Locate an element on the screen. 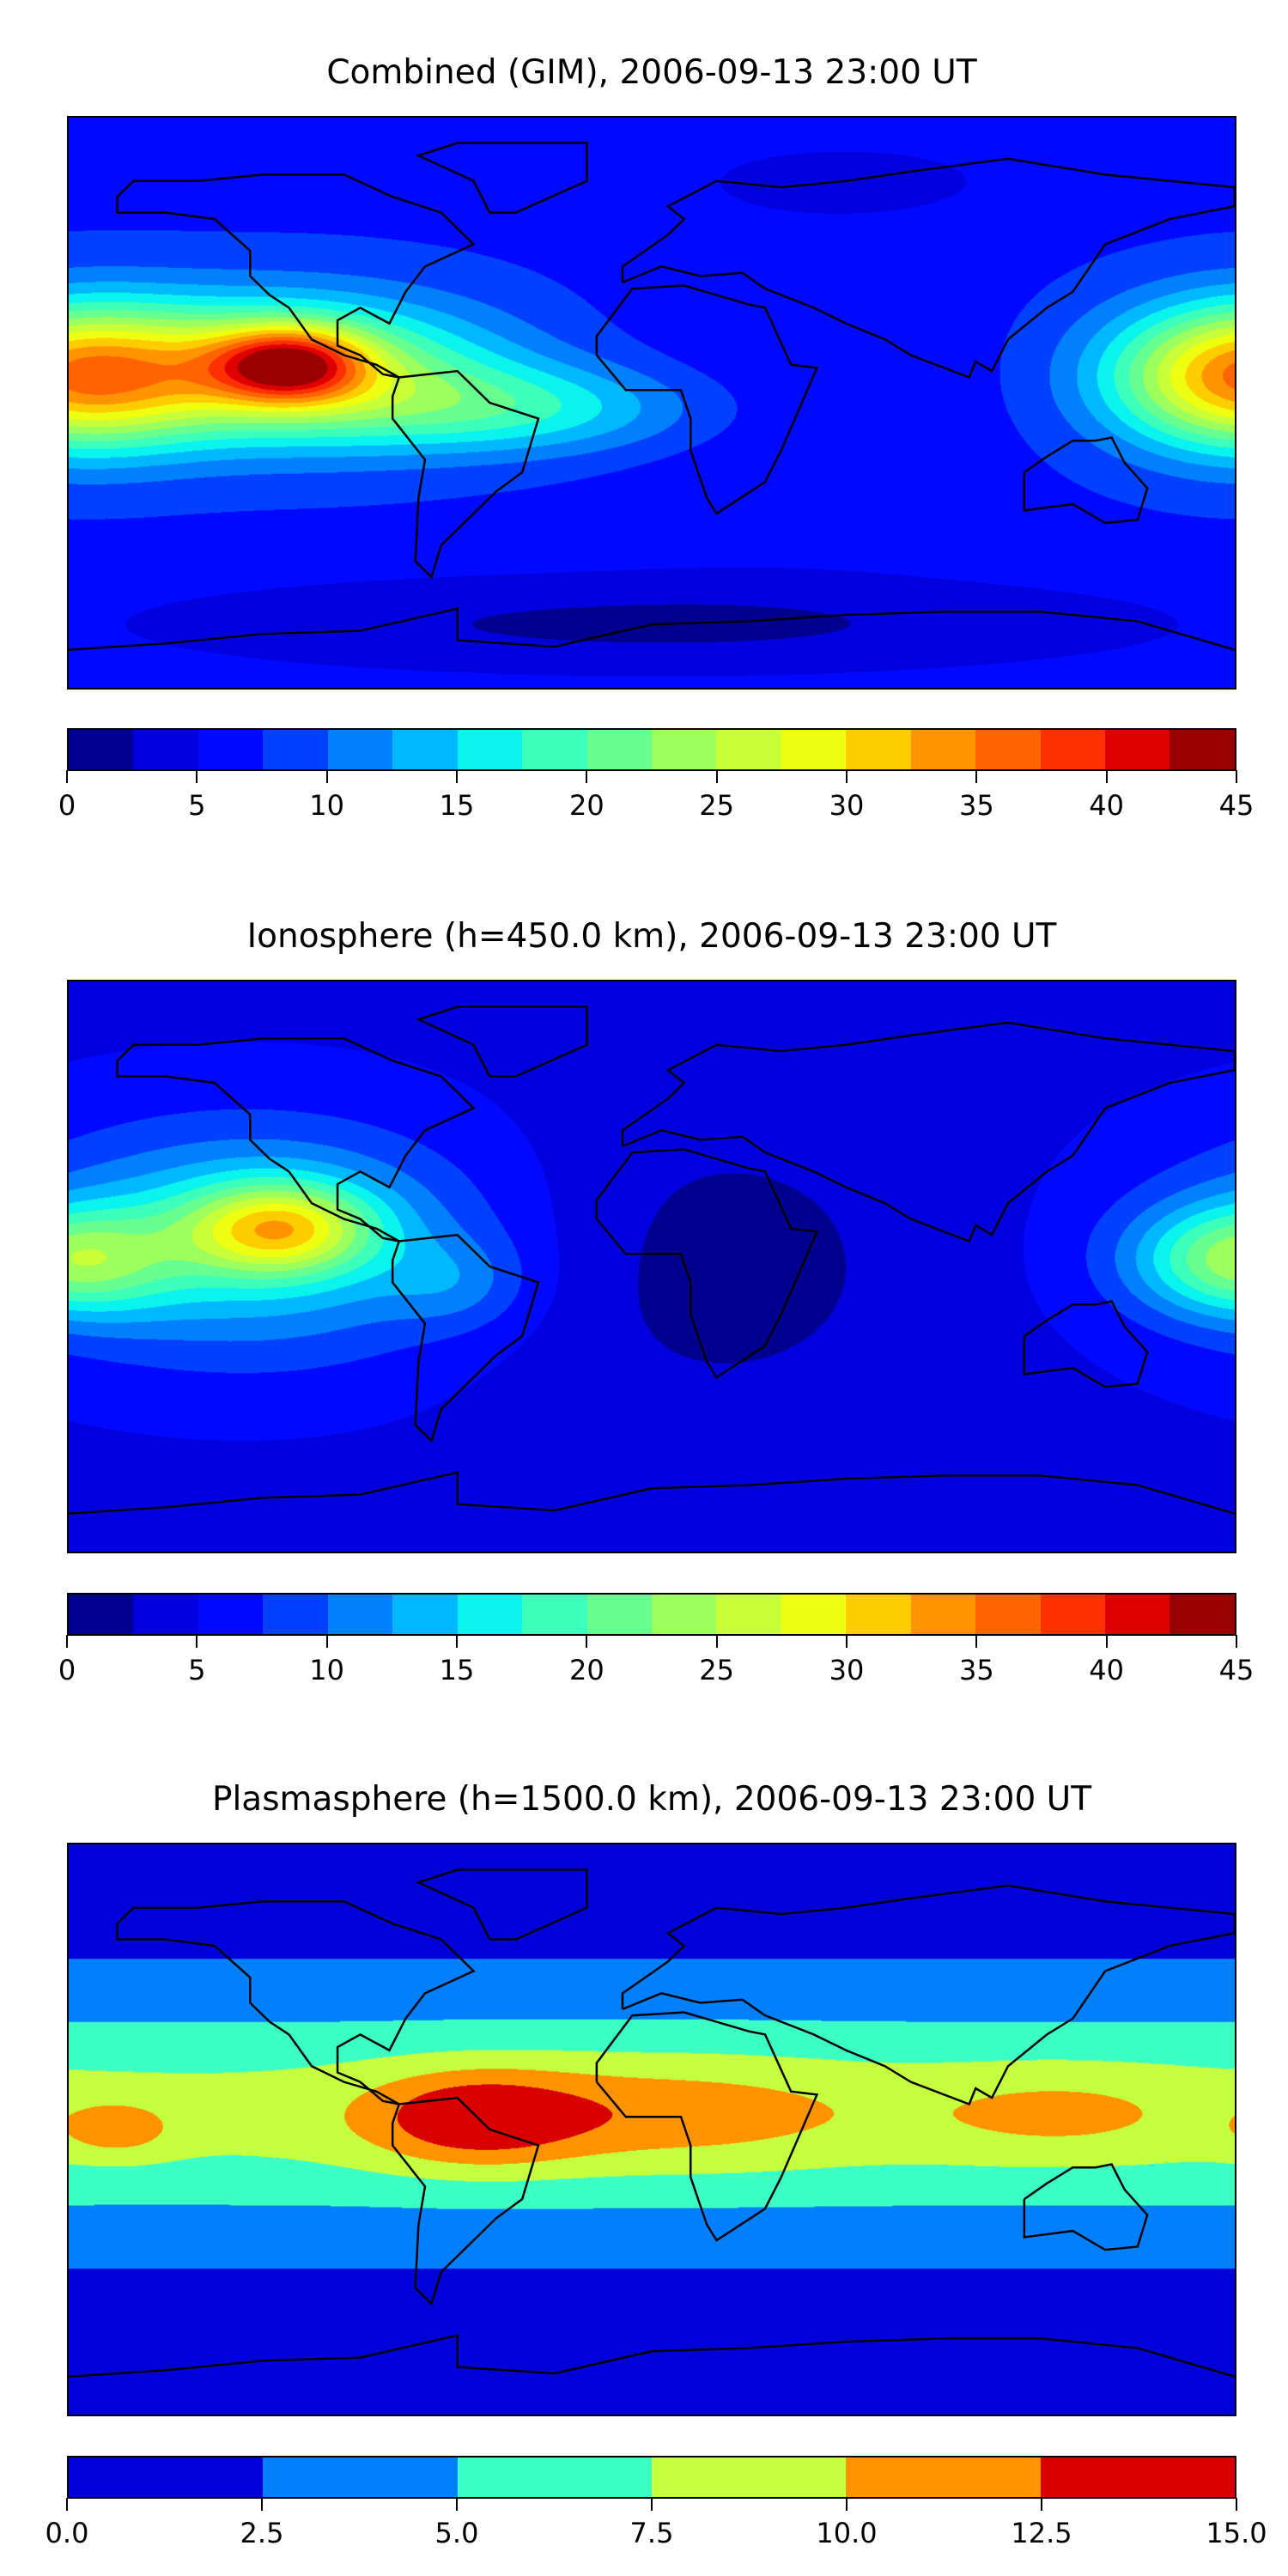 The height and width of the screenshot is (2576, 1288). colorbar-tick-label: 5 is located at coordinates (197, 1670).